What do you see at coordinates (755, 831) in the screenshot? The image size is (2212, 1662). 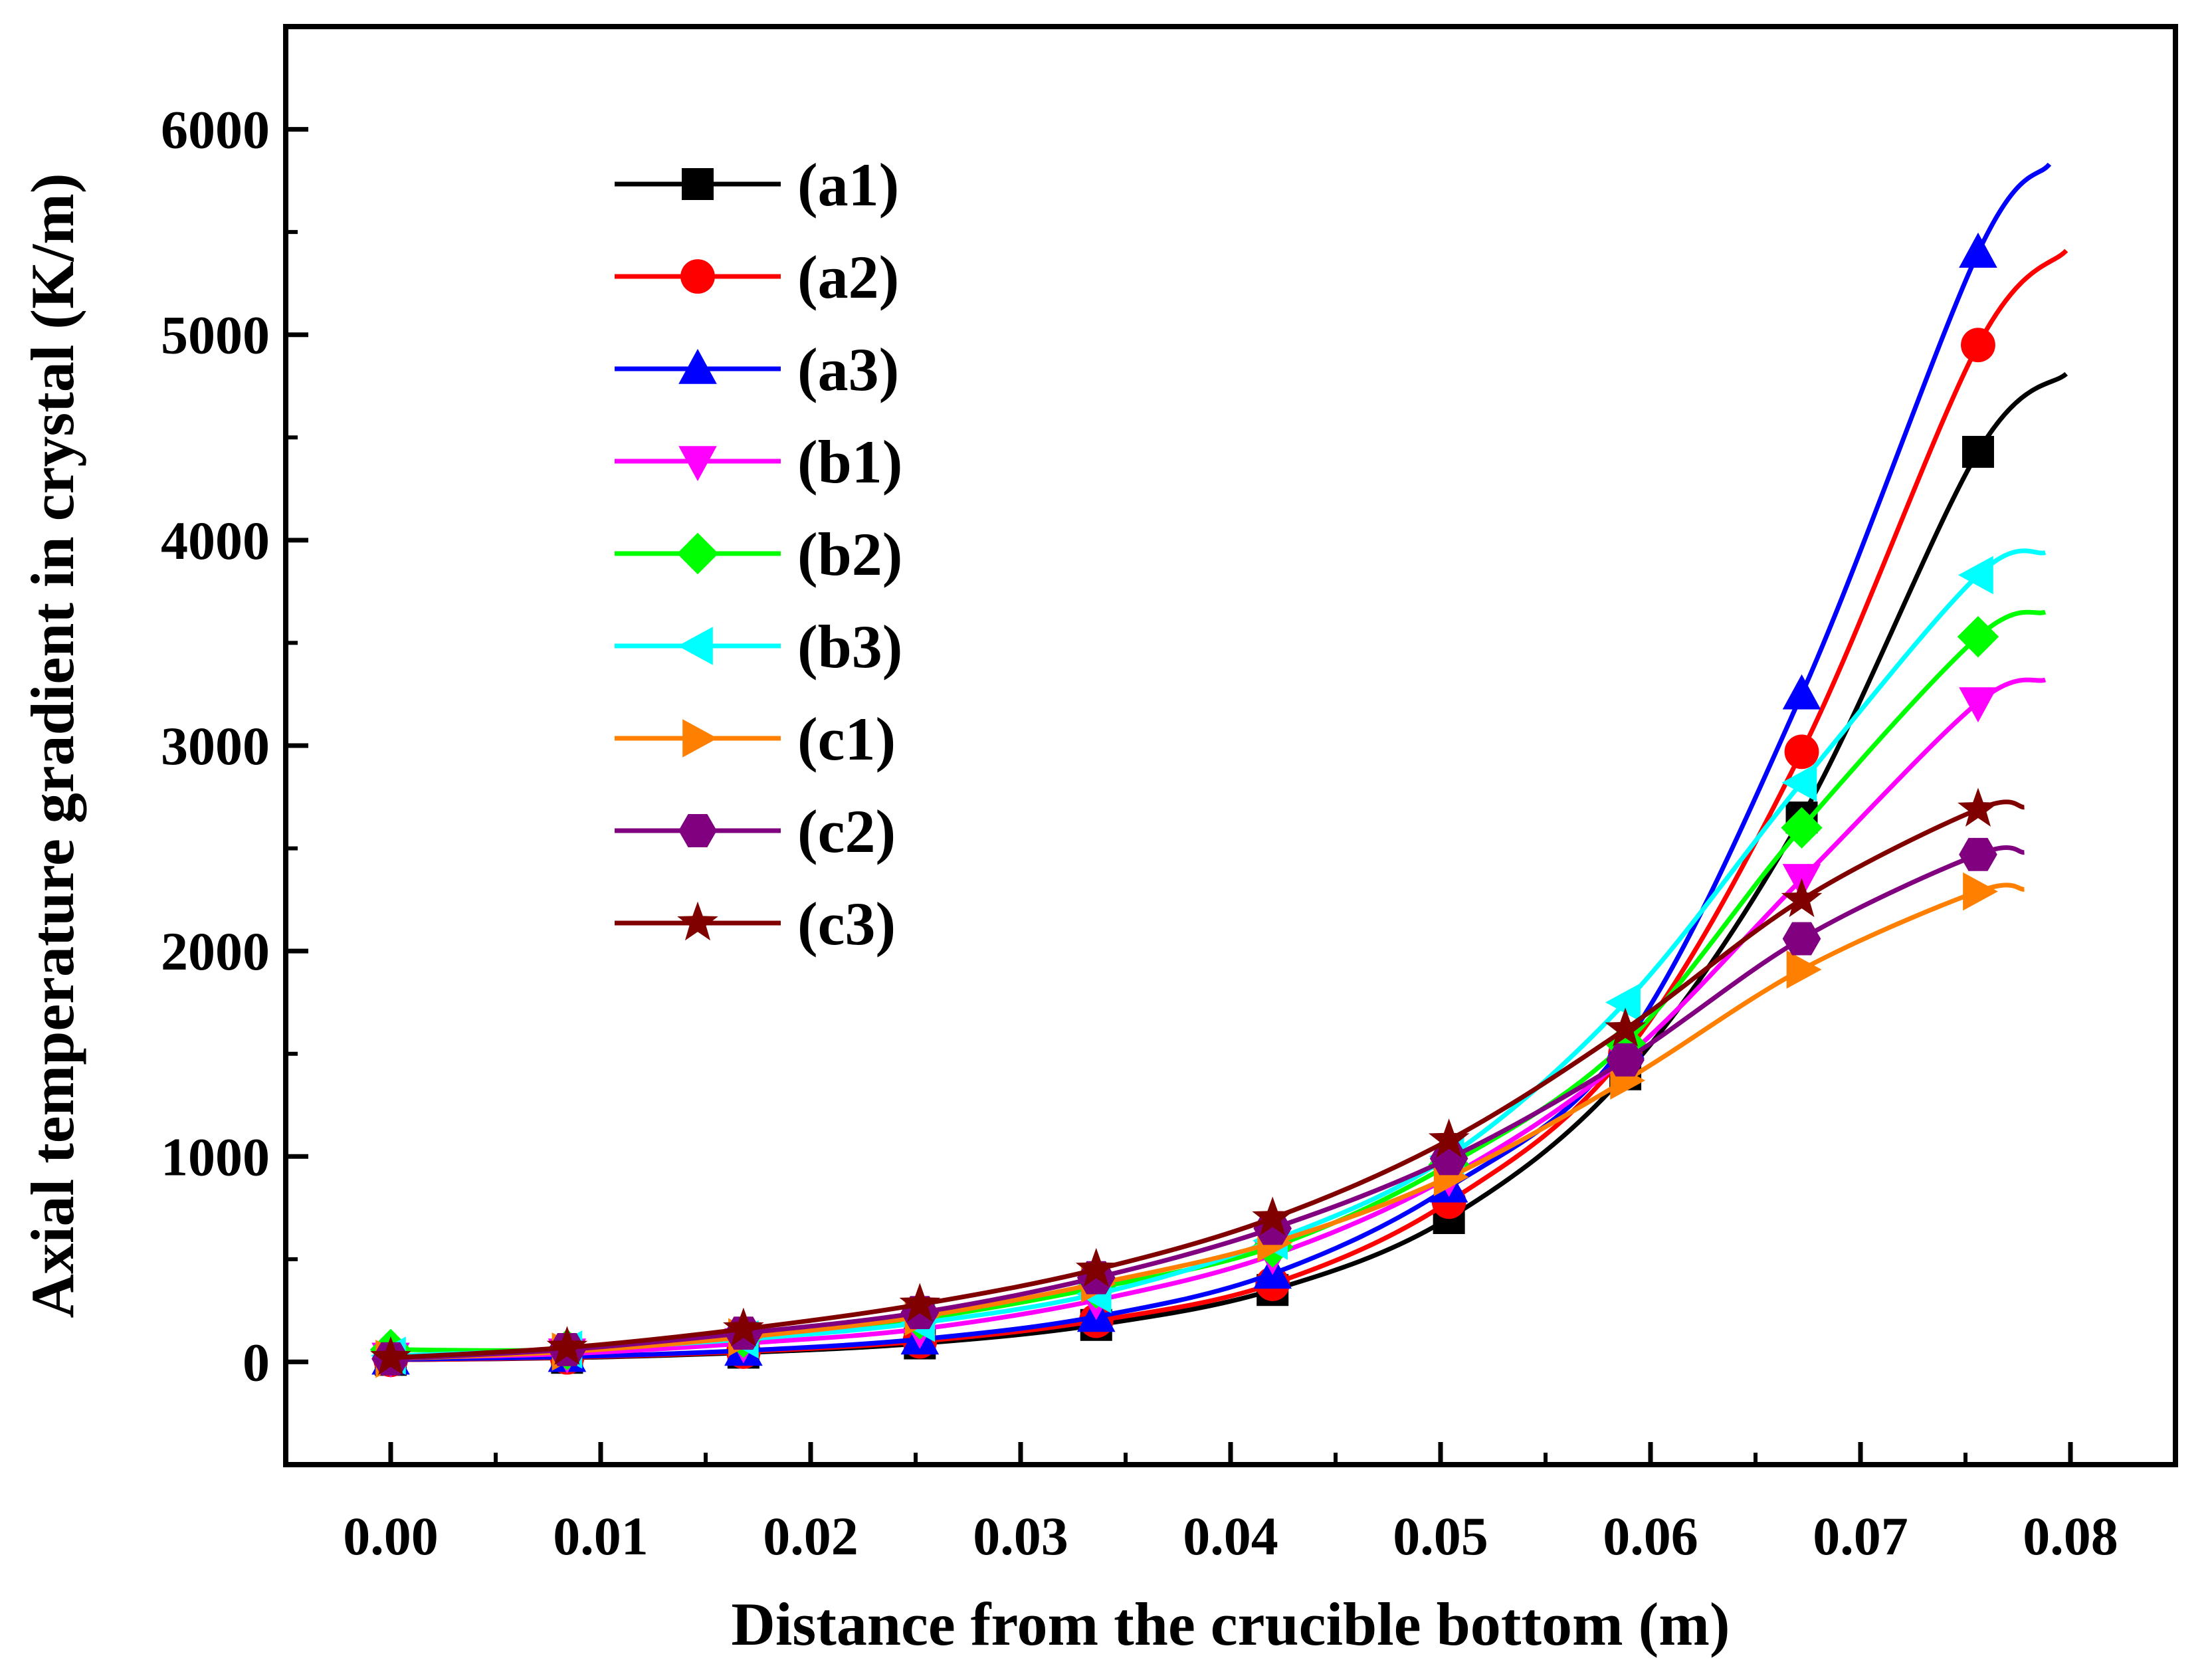 I see `legend-item-c2: (c2)` at bounding box center [755, 831].